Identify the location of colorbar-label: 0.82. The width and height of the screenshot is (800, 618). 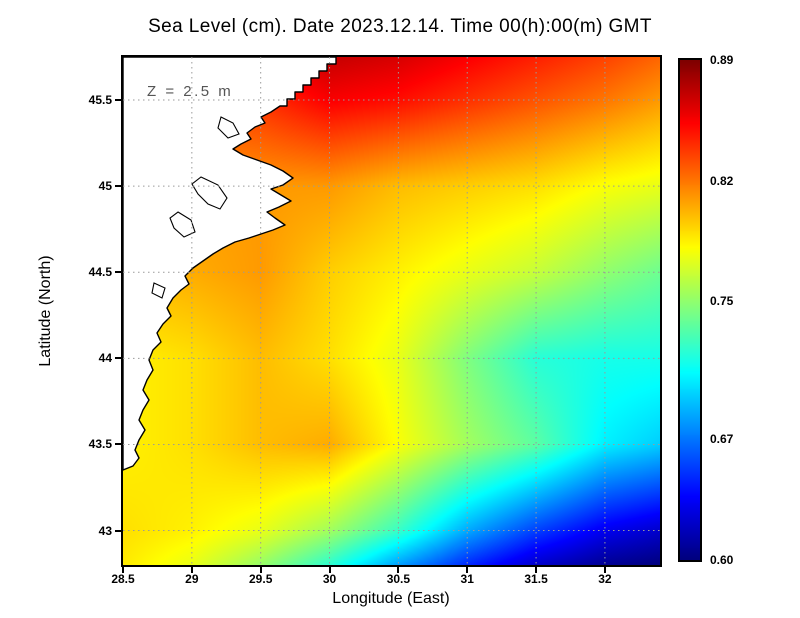
(722, 180).